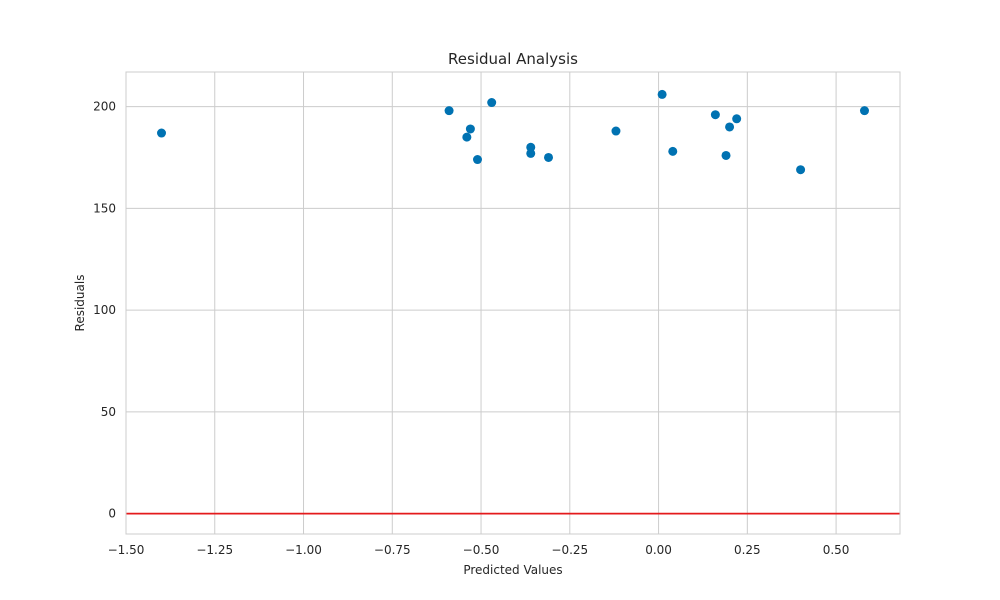 The width and height of the screenshot is (1000, 600). I want to click on x-tick-label: −1.00, so click(303, 550).